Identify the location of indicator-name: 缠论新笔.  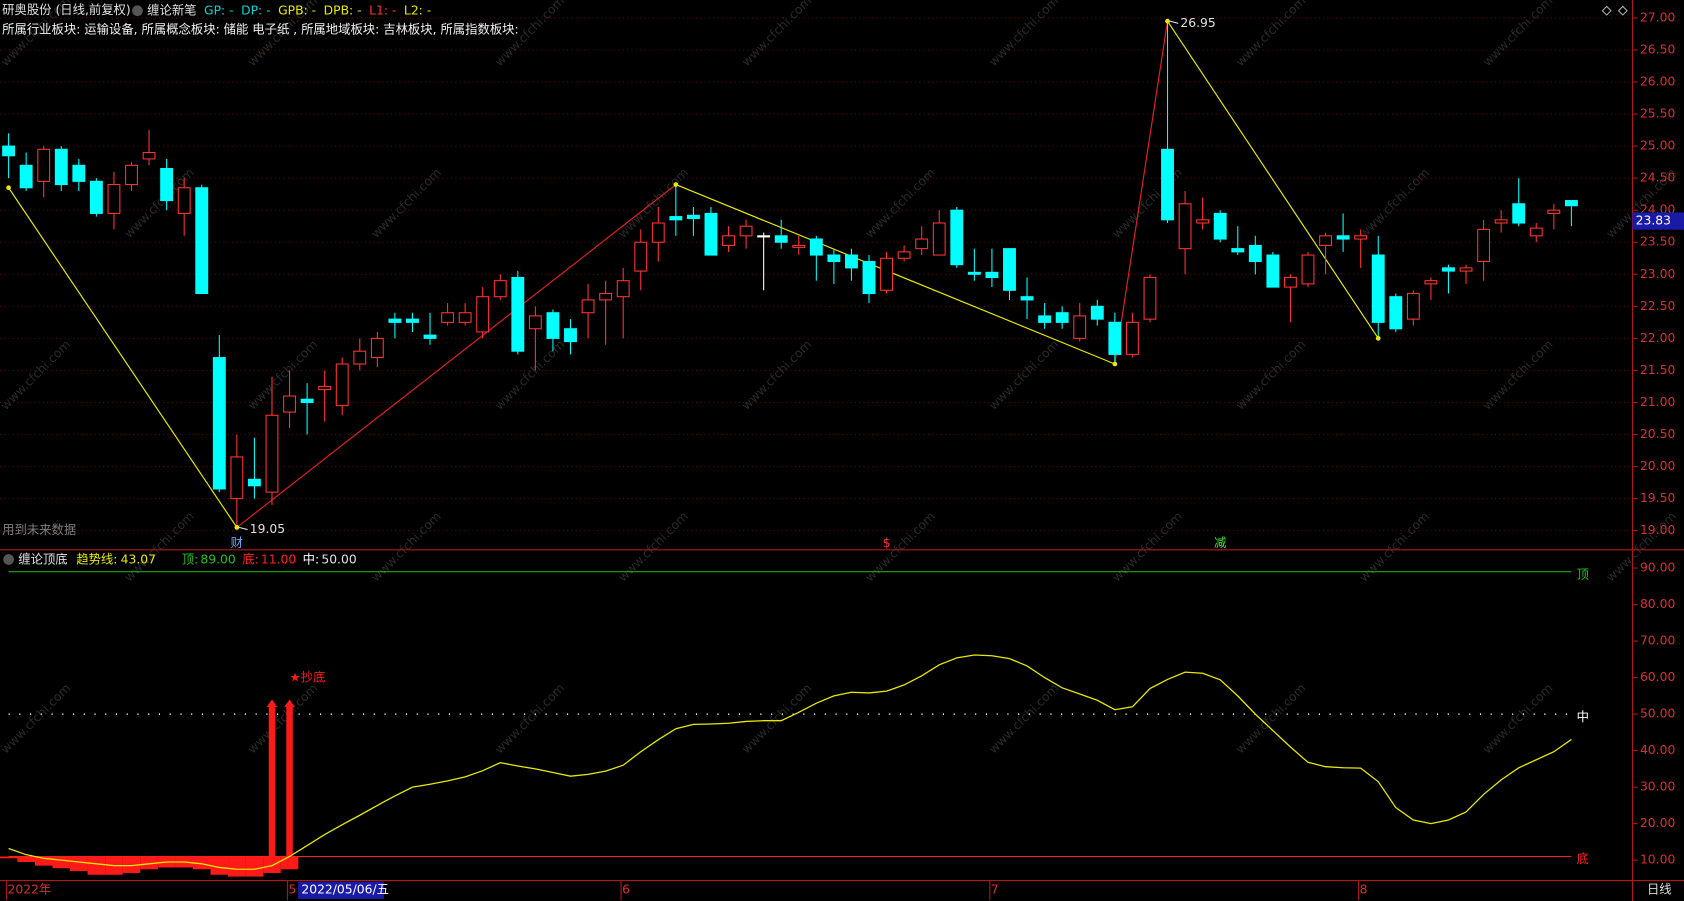
(171, 9).